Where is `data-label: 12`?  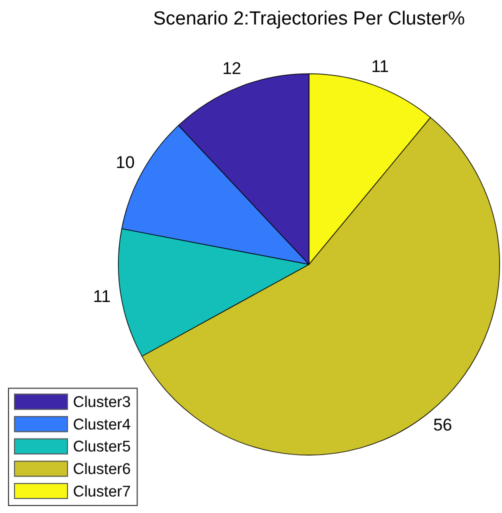 data-label: 12 is located at coordinates (232, 68).